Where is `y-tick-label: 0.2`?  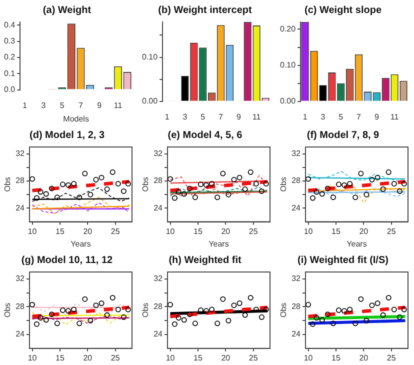 y-tick-label: 0.2 is located at coordinates (10, 57).